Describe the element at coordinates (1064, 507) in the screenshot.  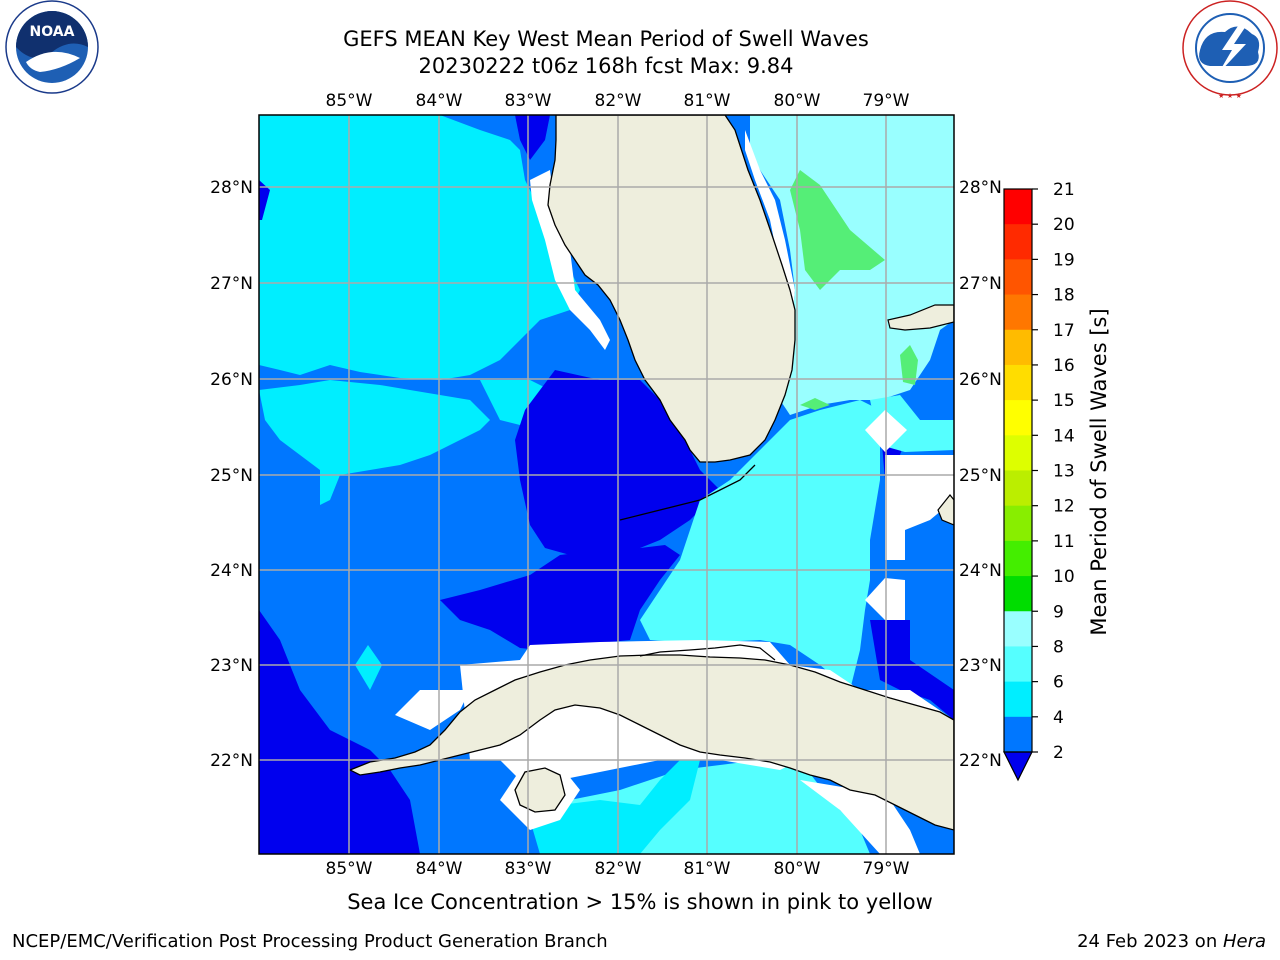
I see `colorbar-tick-label: 12` at that location.